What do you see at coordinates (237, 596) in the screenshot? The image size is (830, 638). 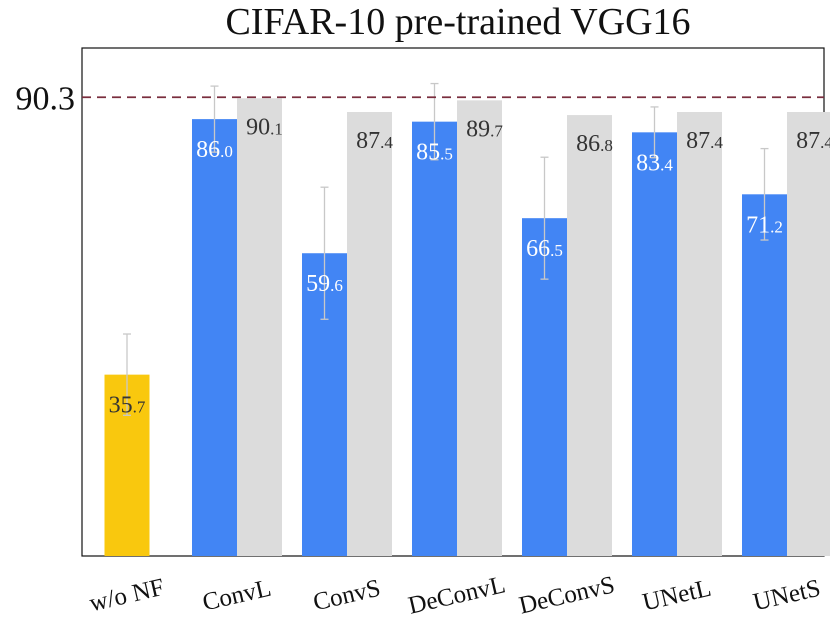 I see `x-tick-label: ConvL` at bounding box center [237, 596].